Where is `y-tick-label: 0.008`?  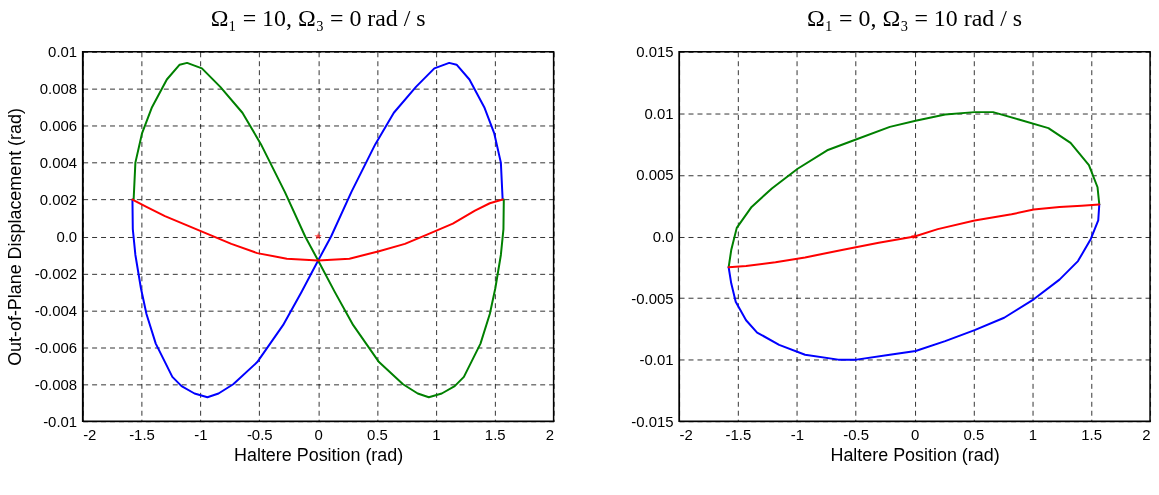 y-tick-label: 0.008 is located at coordinates (58, 89).